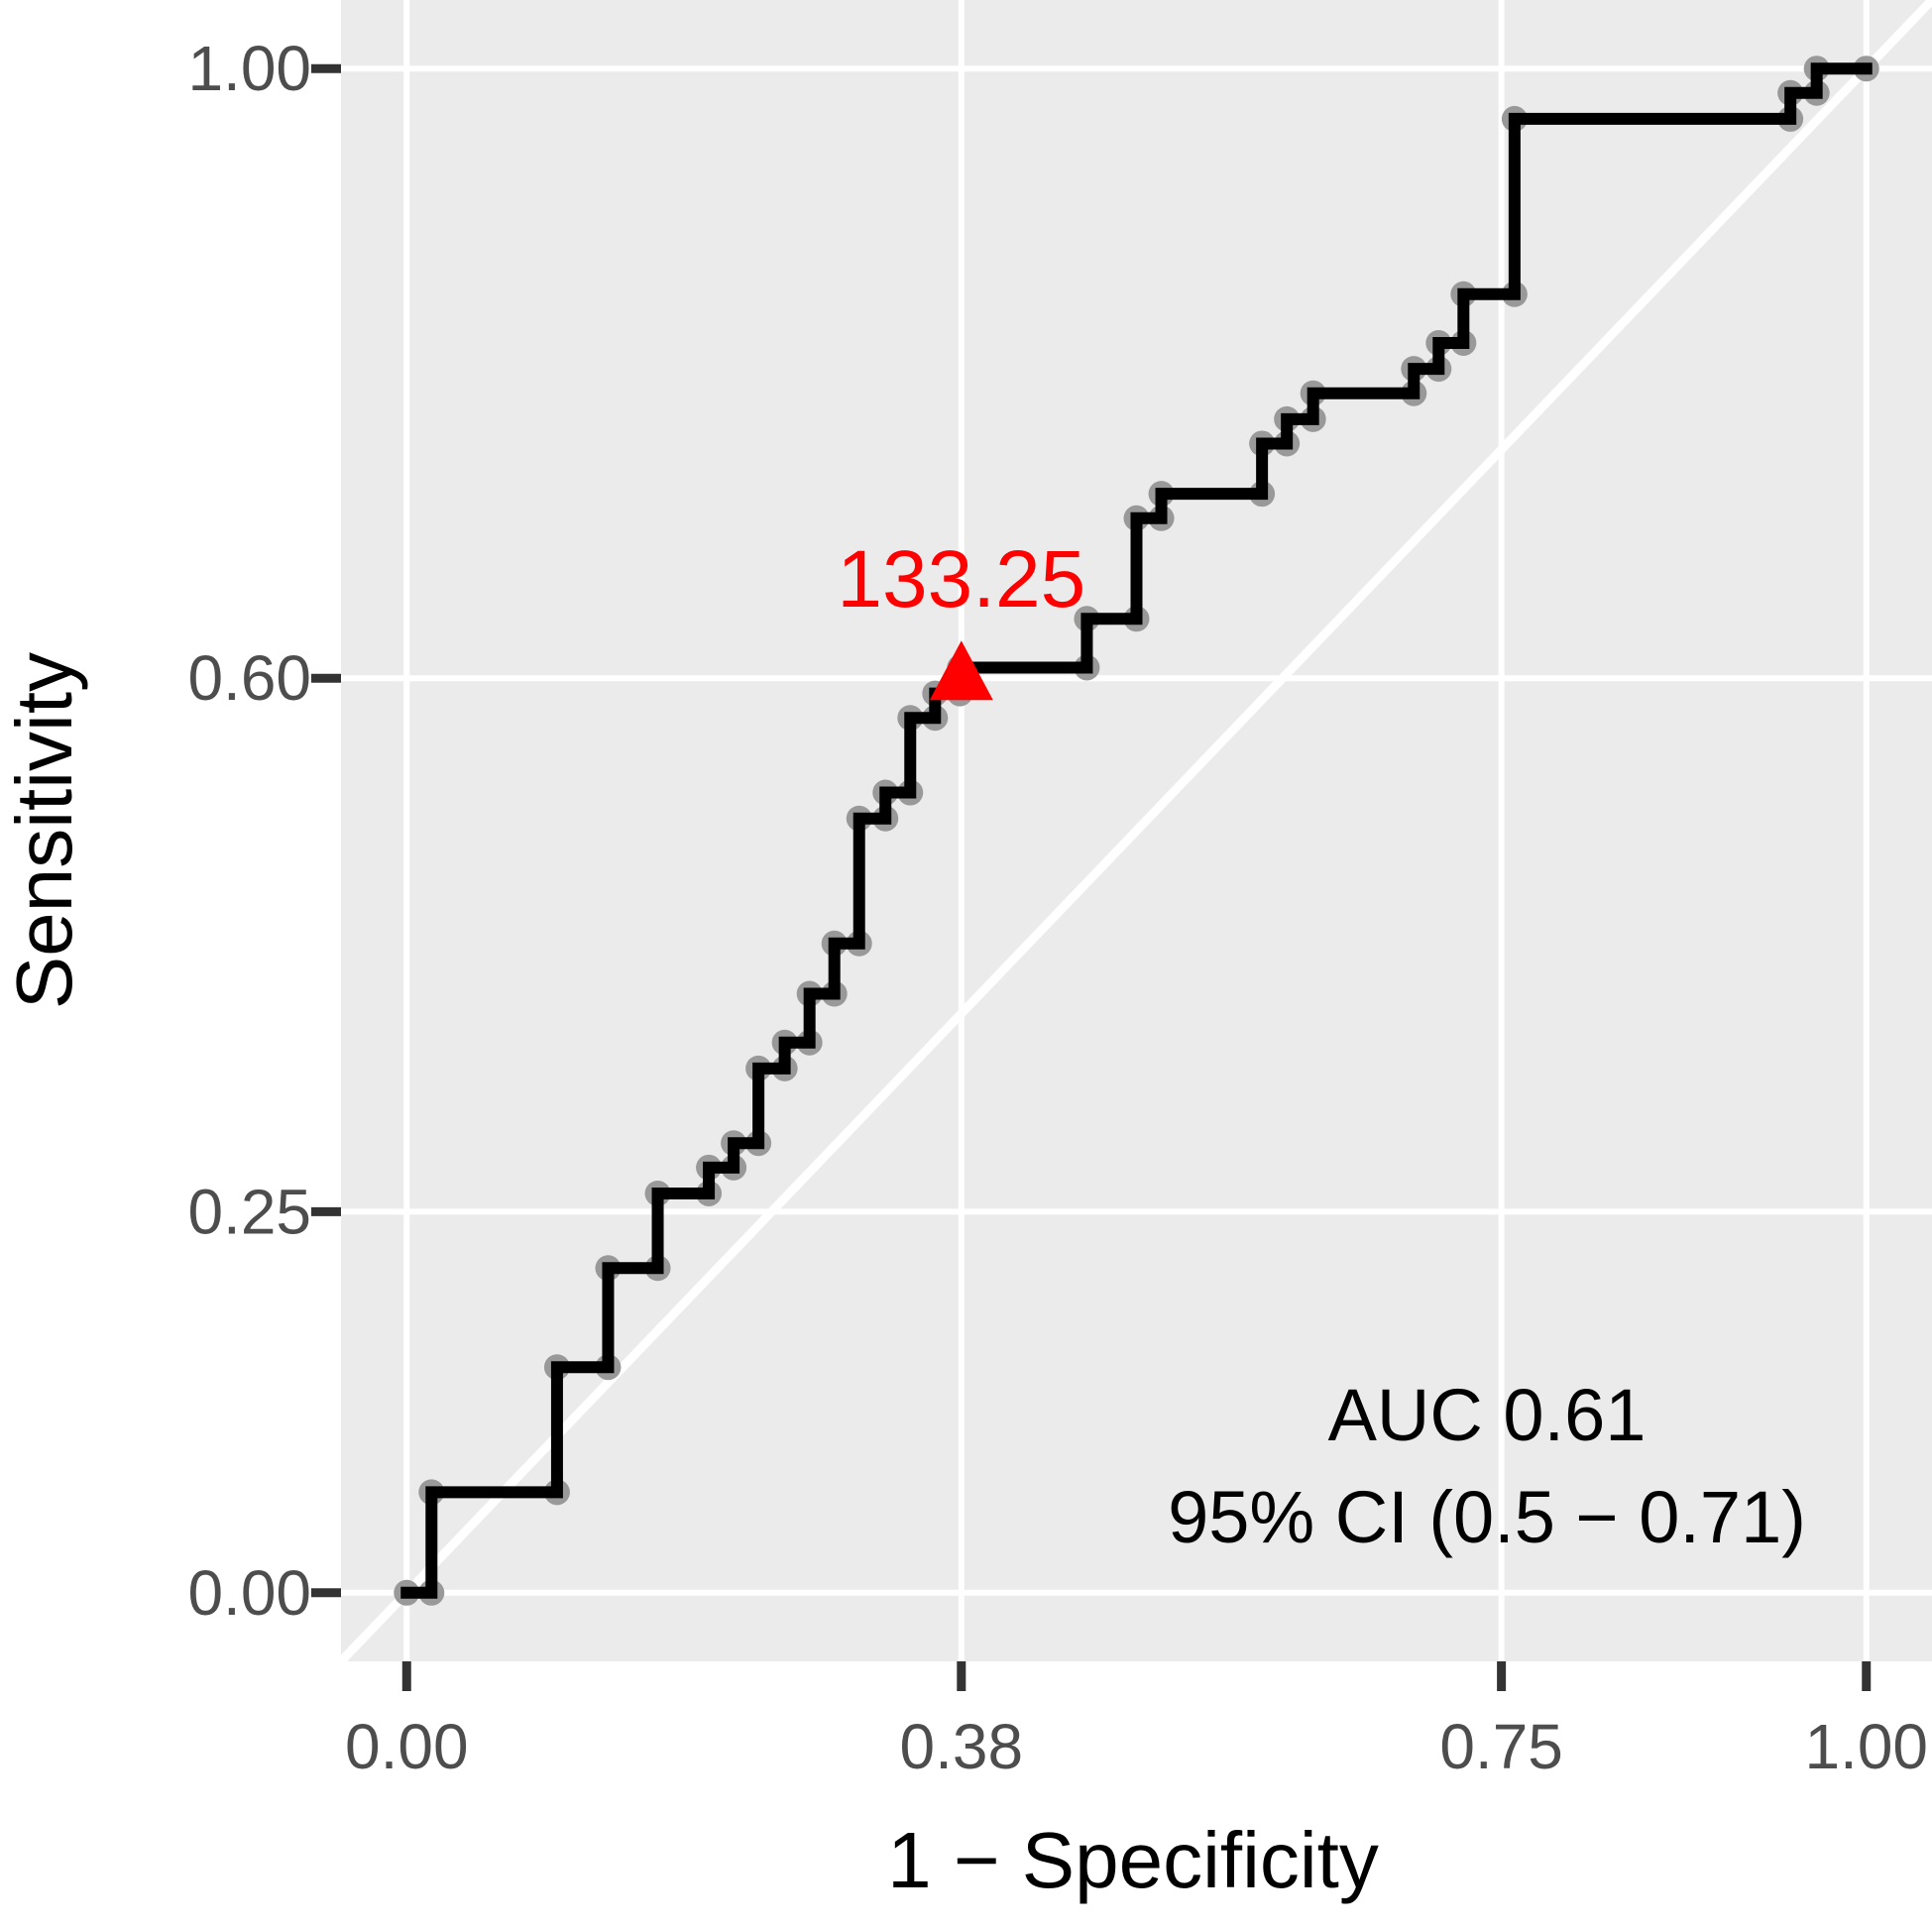 The height and width of the screenshot is (1929, 1932). I want to click on x-tick-label: 0.75, so click(1501, 1746).